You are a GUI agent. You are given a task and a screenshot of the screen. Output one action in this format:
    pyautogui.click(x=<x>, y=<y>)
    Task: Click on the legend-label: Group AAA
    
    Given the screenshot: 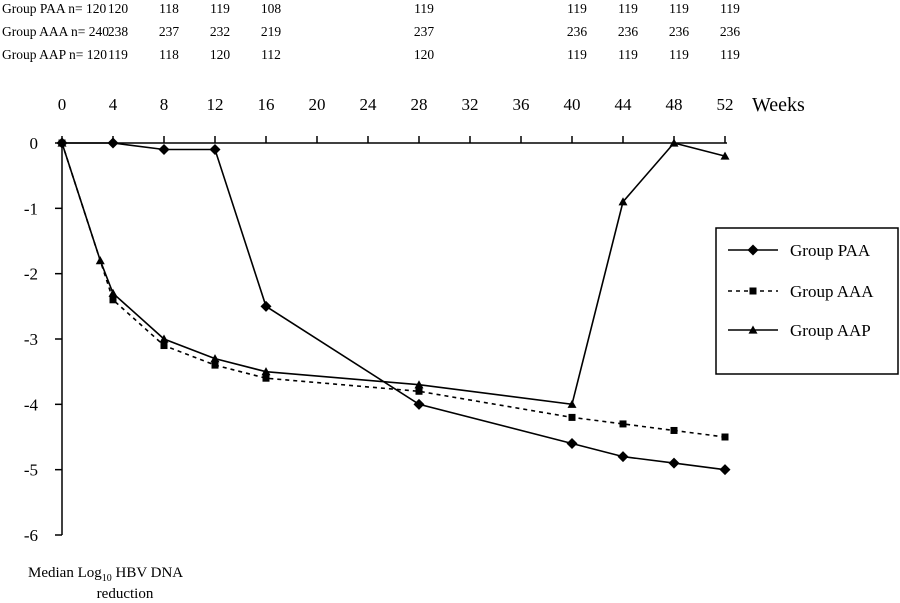 What is the action you would take?
    pyautogui.click(x=832, y=291)
    